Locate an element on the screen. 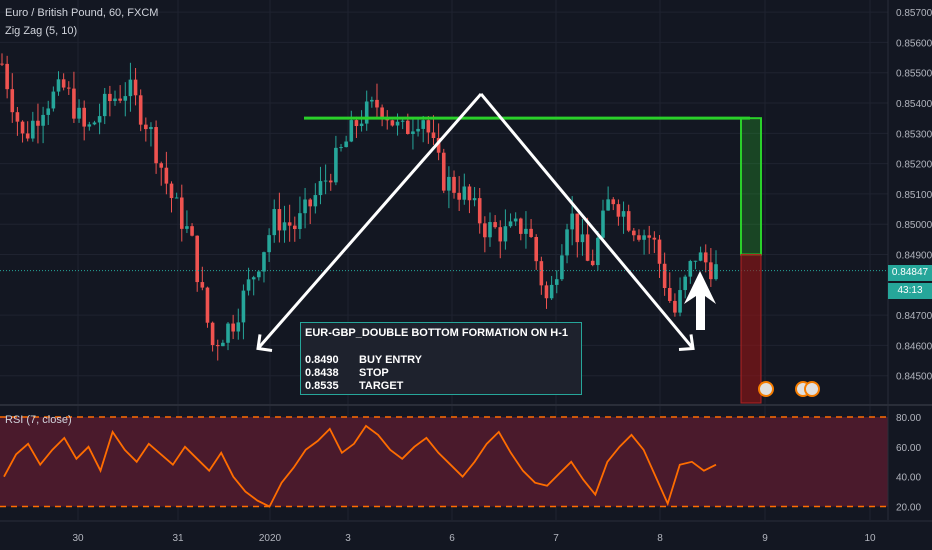 The height and width of the screenshot is (550, 932). time-tick-label: 7 is located at coordinates (556, 538).